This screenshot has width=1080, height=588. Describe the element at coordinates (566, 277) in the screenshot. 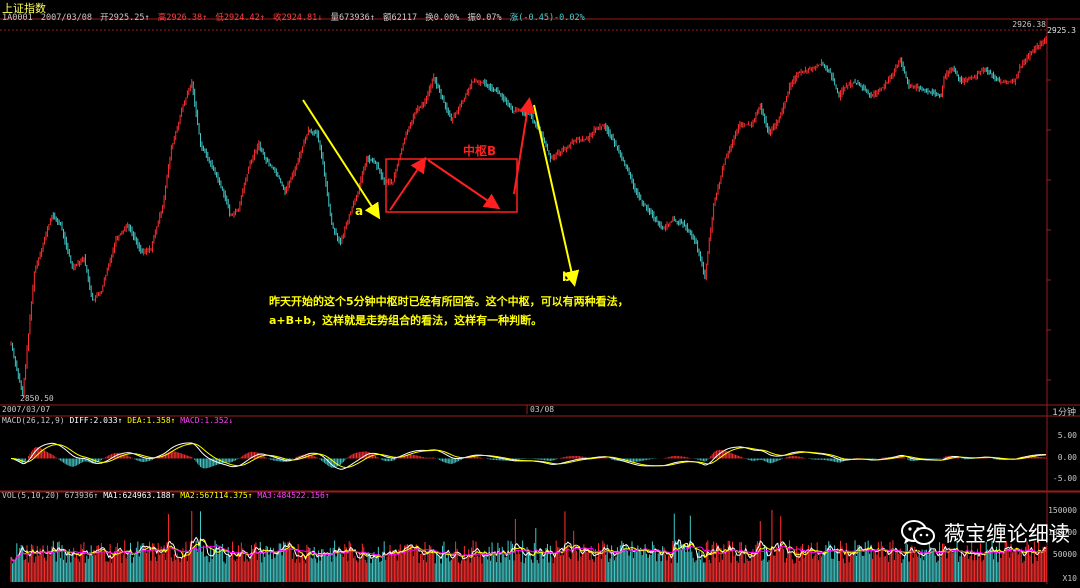

I see `label-b: b` at that location.